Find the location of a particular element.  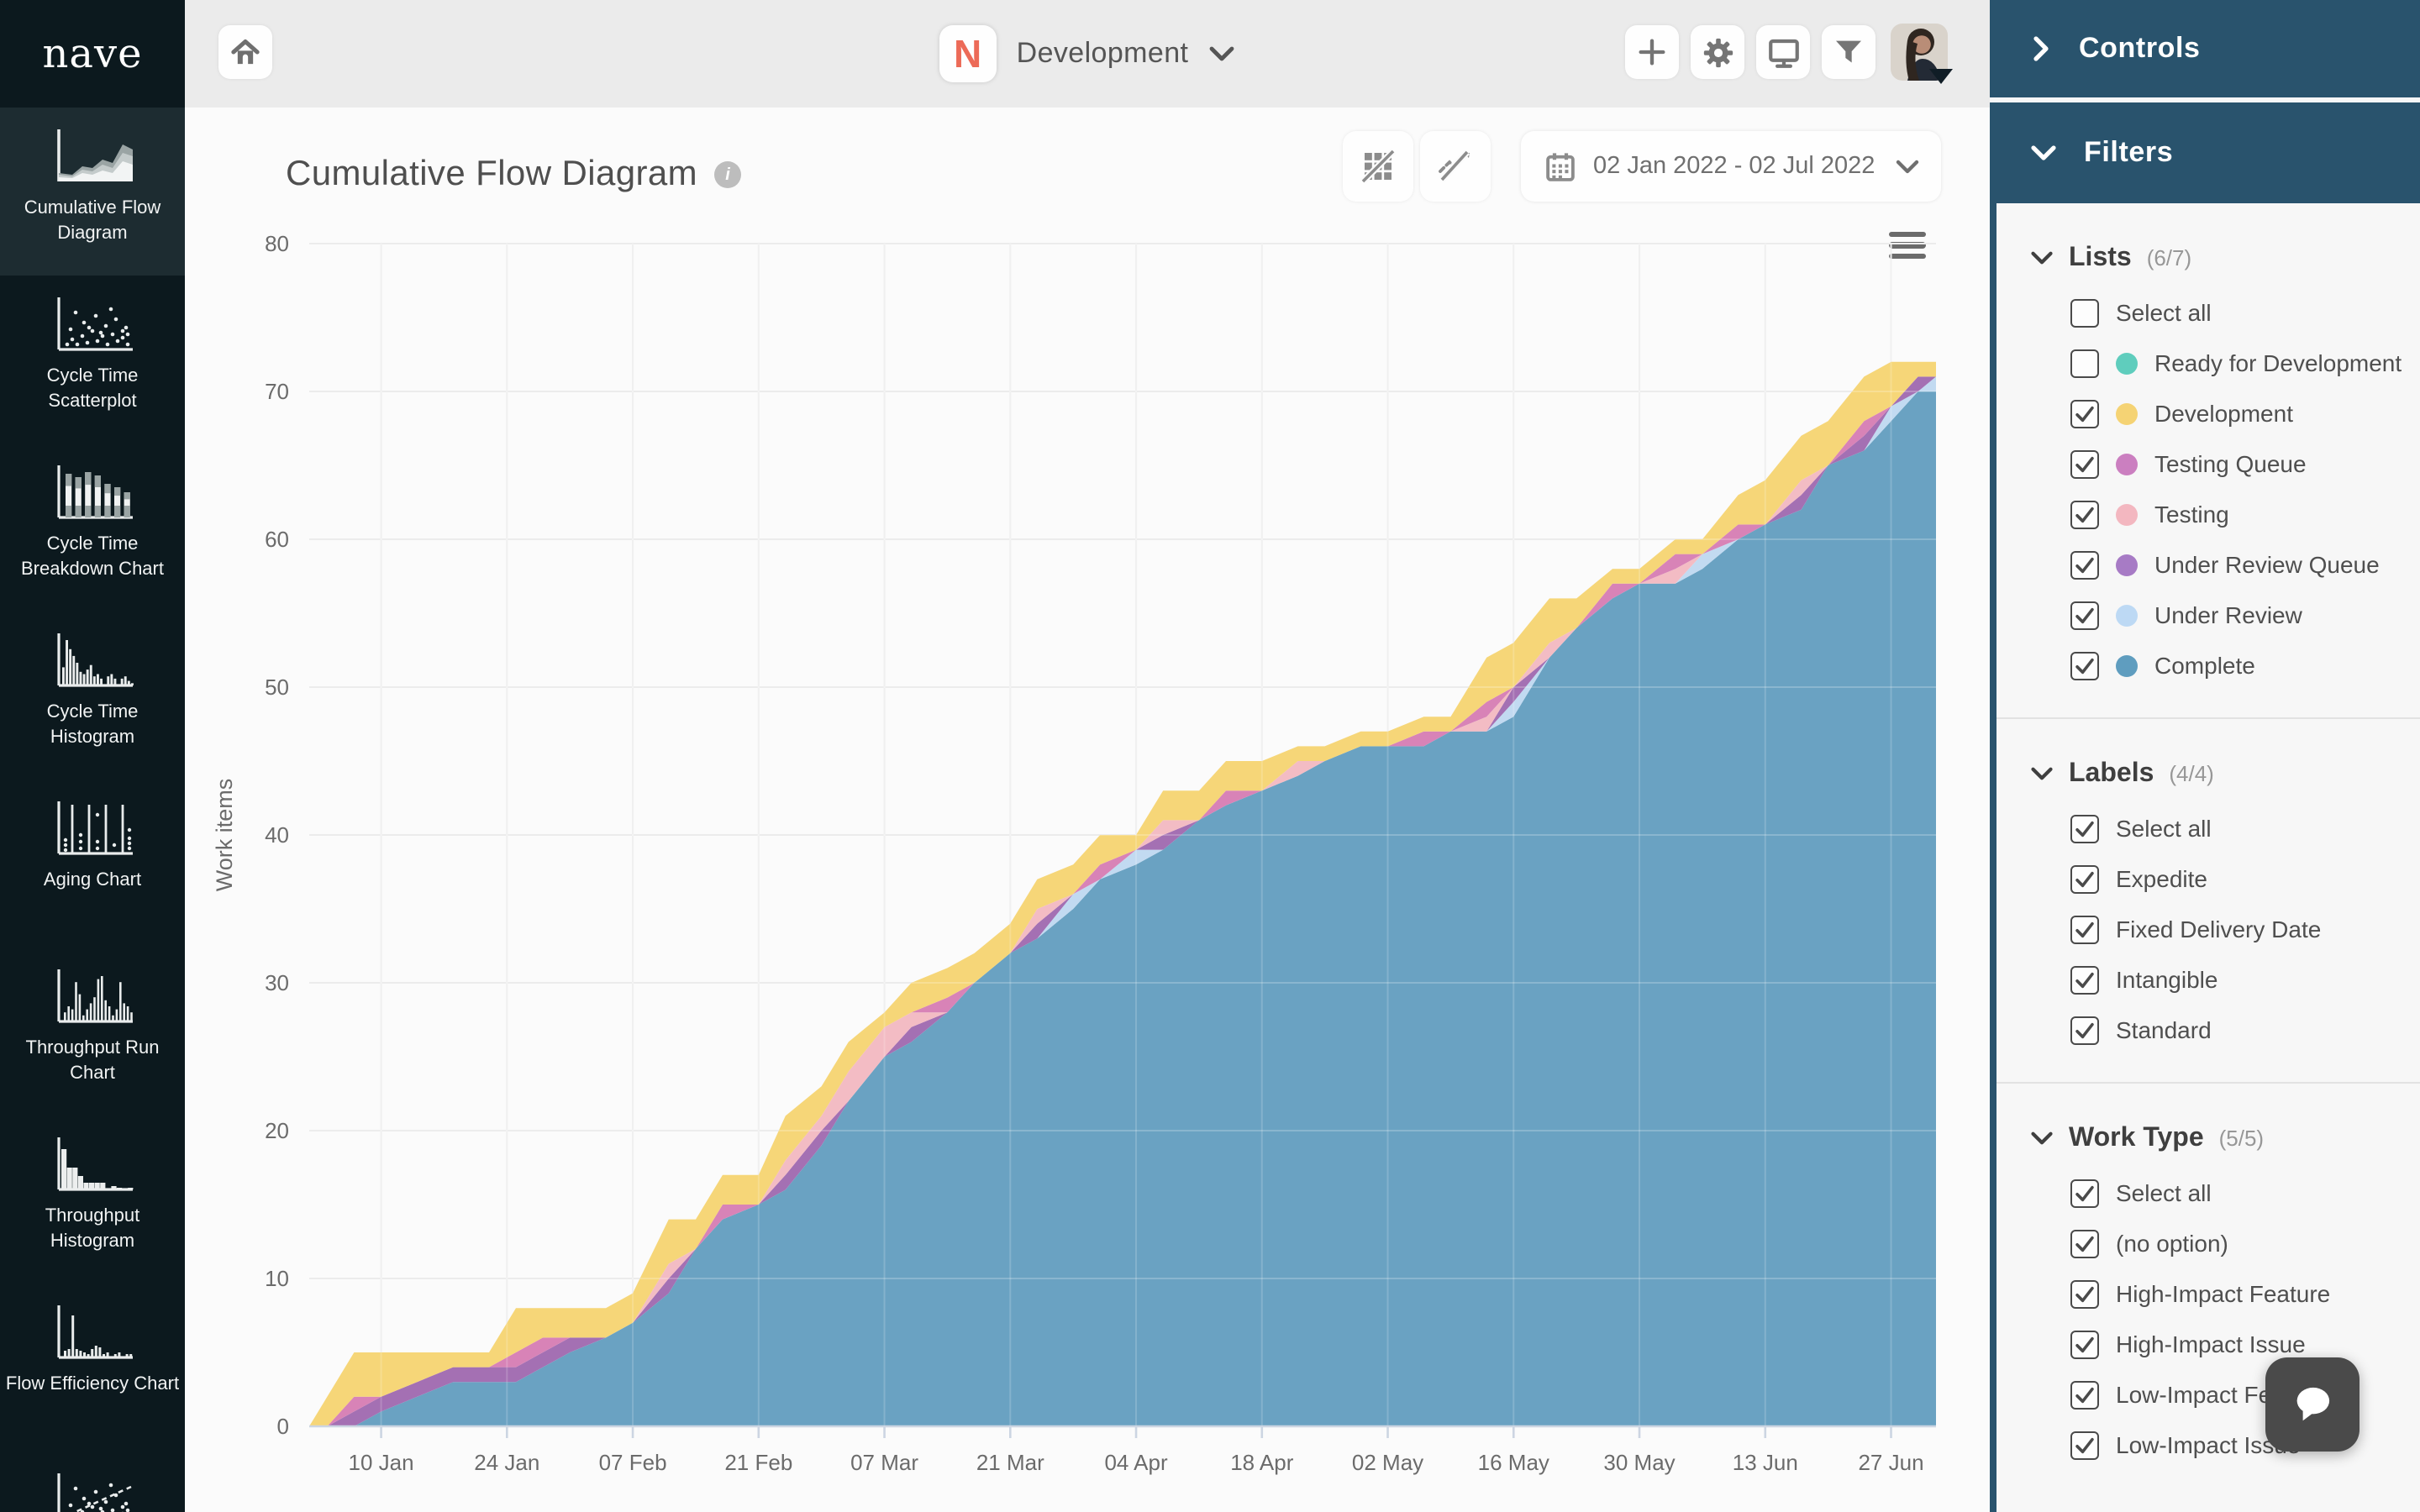

x-axis-tick-label: 27 Jun is located at coordinates (1890, 1462).